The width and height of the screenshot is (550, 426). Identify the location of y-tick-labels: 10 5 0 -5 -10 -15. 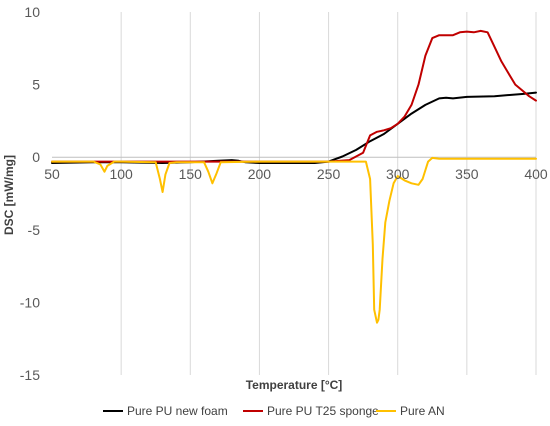
(30, 193).